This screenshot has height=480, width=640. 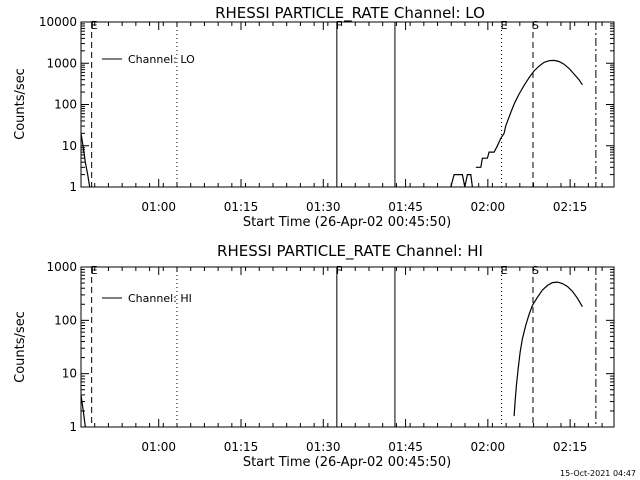 I want to click on chart-title: RHESSI PARTICLE_RATE Channel: HI, so click(x=350, y=251).